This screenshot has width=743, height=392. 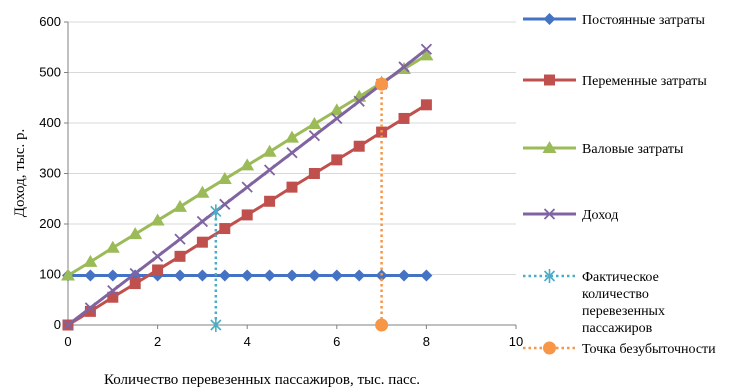 What do you see at coordinates (620, 277) in the screenshot?
I see `legend-label: Фактическое` at bounding box center [620, 277].